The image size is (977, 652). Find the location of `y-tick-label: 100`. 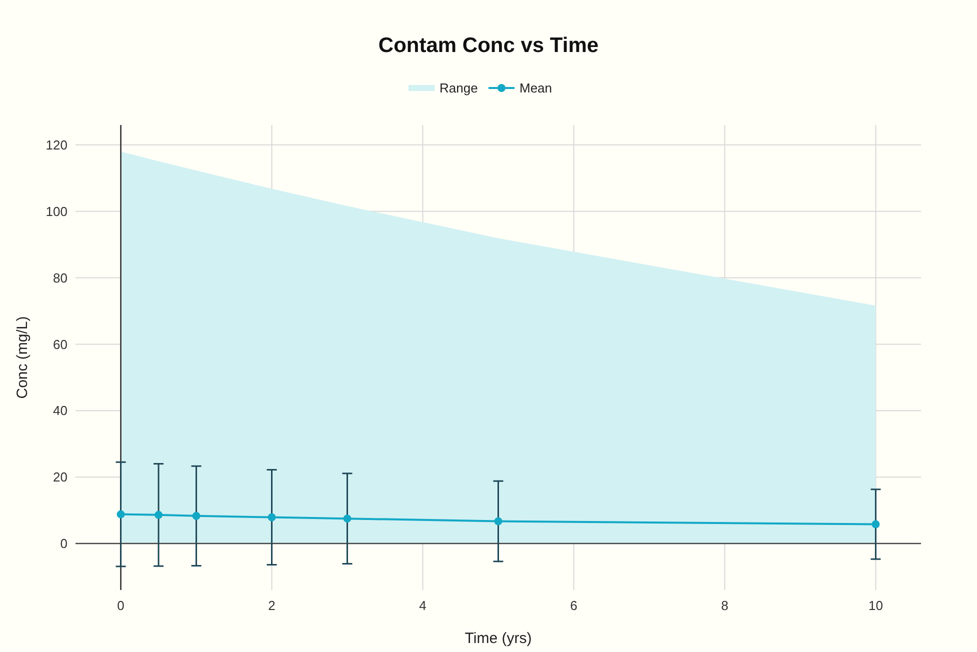

y-tick-label: 100 is located at coordinates (57, 211).